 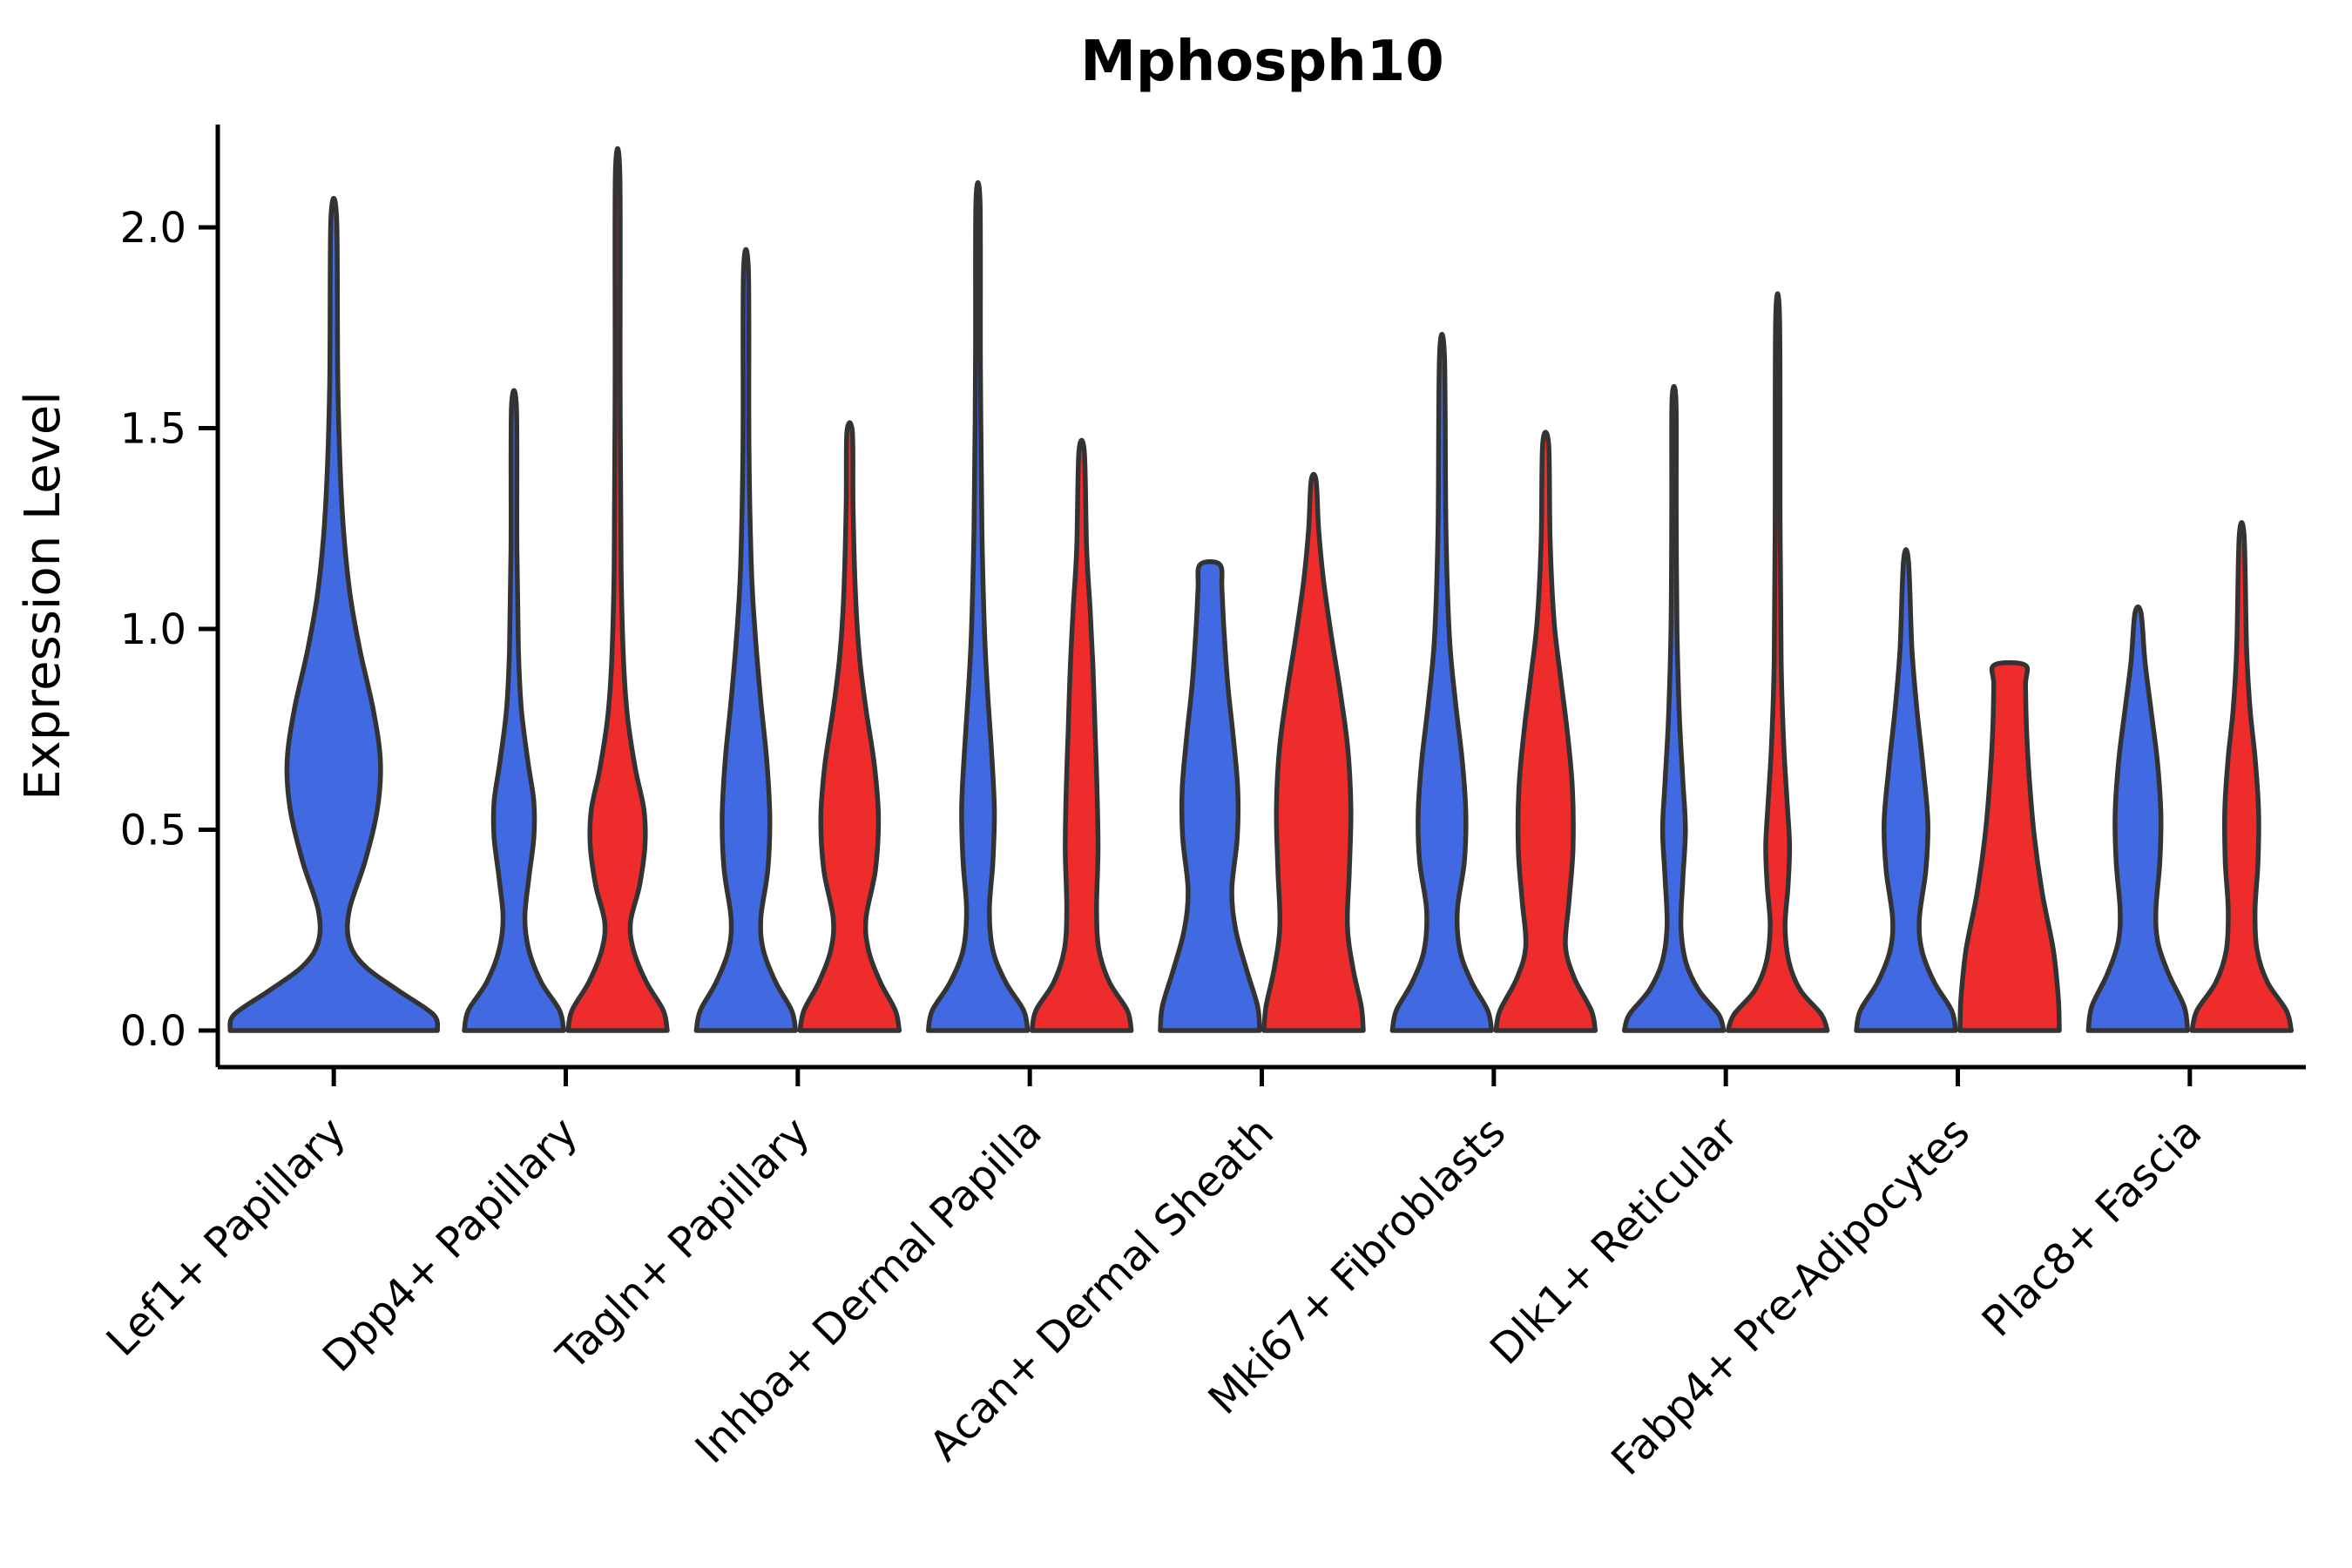 What do you see at coordinates (746, 640) in the screenshot?
I see `violin-tagln-papillary-blue` at bounding box center [746, 640].